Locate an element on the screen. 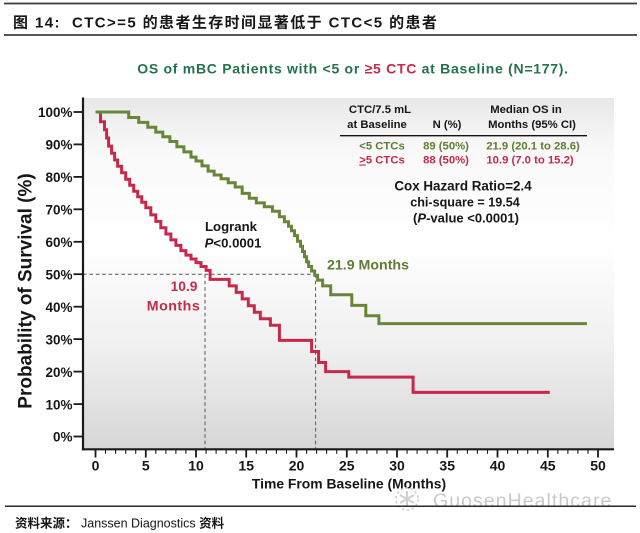 The width and height of the screenshot is (640, 533). svg-text: Months is located at coordinates (173, 307).